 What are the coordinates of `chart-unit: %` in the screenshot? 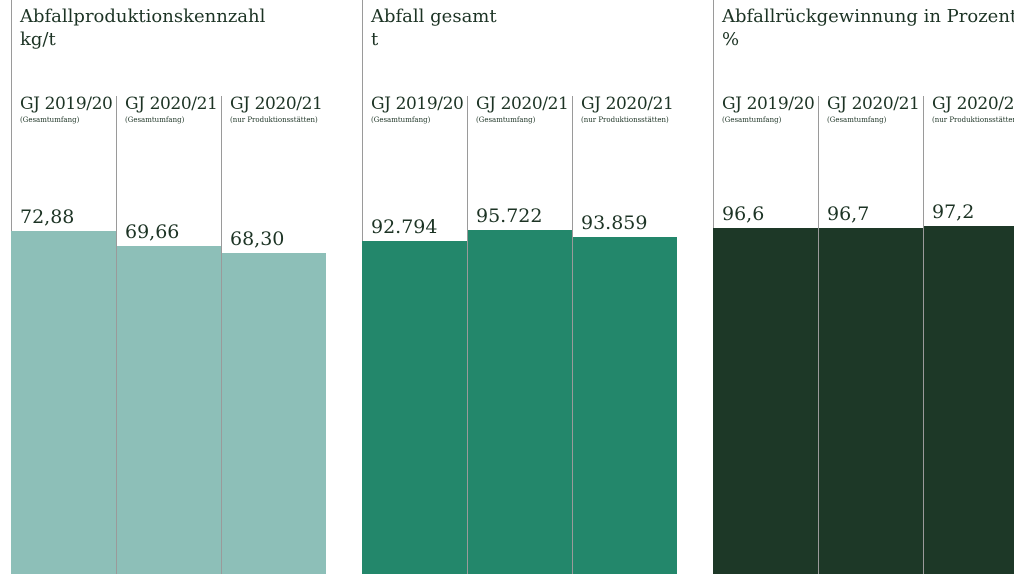 It's located at (731, 39).